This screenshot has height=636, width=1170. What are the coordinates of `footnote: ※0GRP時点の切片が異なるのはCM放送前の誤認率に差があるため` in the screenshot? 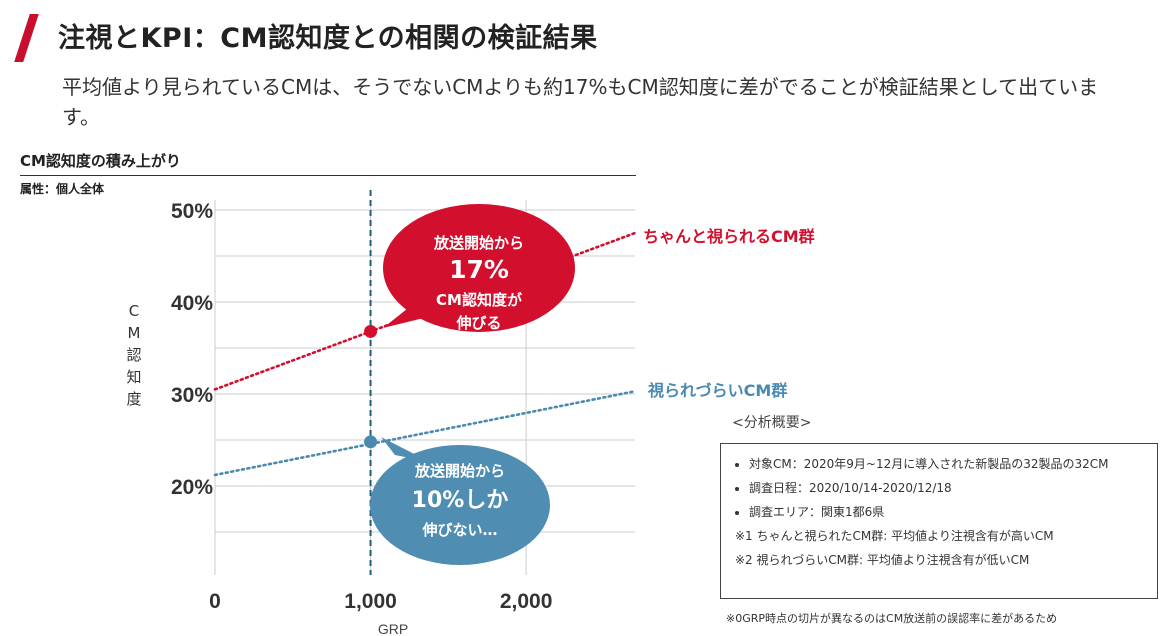 It's located at (892, 618).